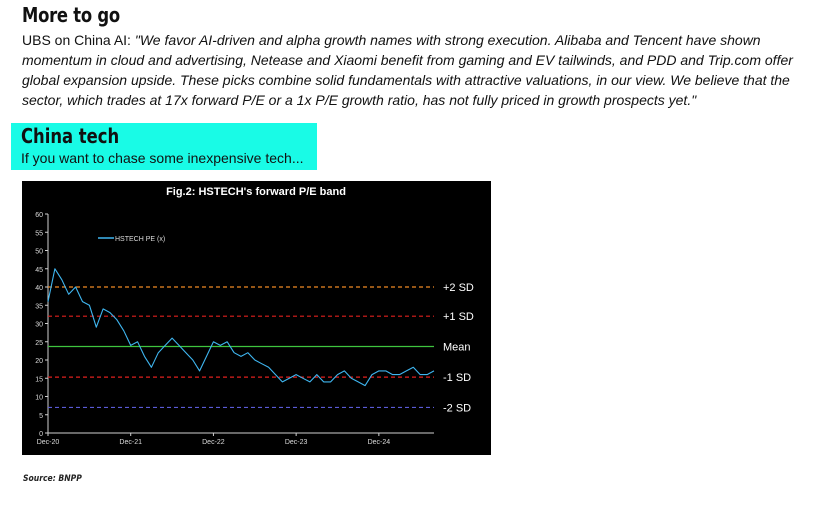  What do you see at coordinates (140, 239) in the screenshot?
I see `legend-label: HSTECH PE (x)` at bounding box center [140, 239].